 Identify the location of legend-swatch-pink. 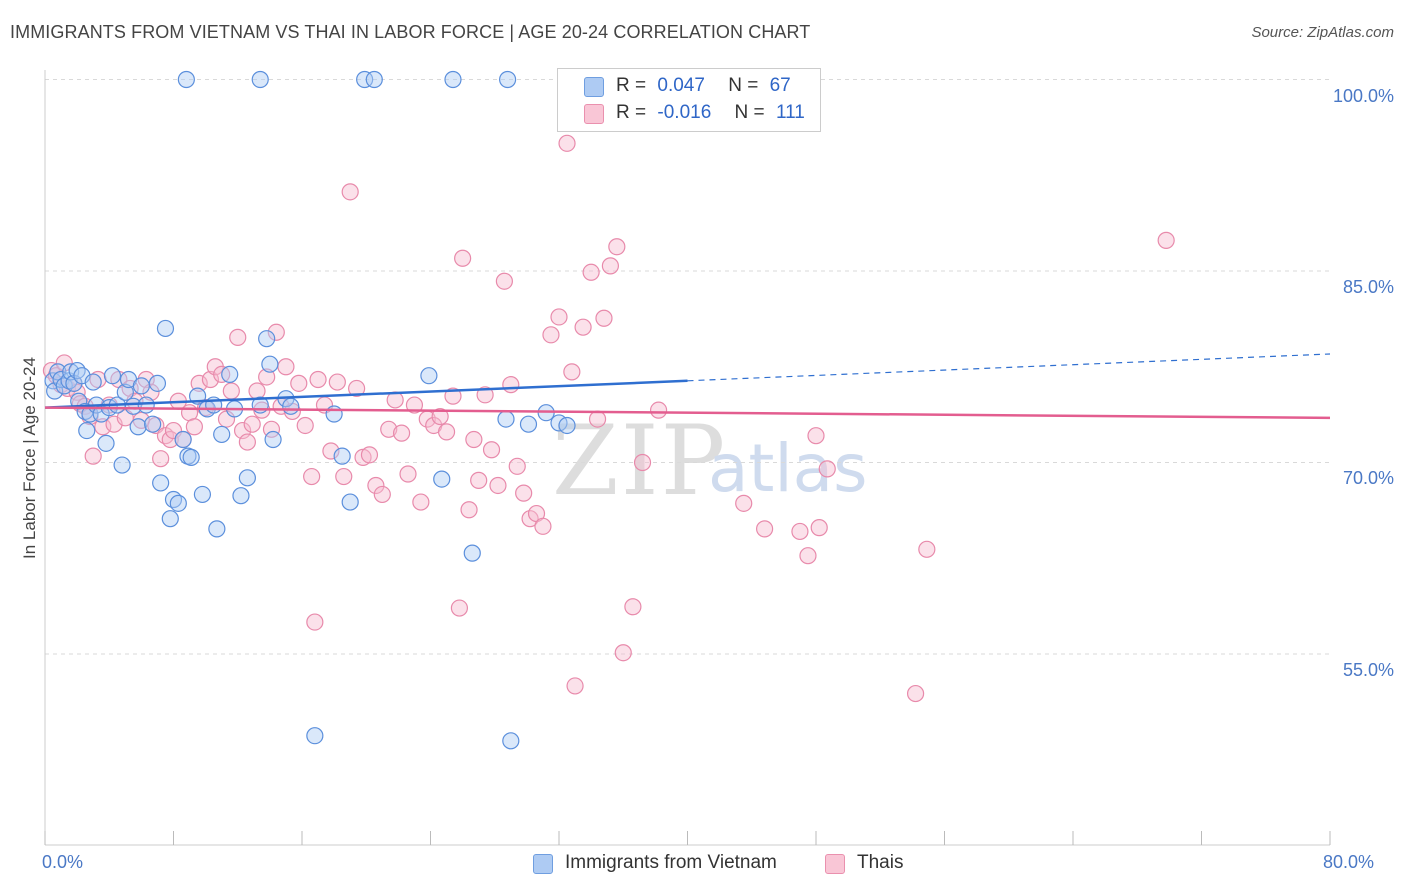
(835, 864).